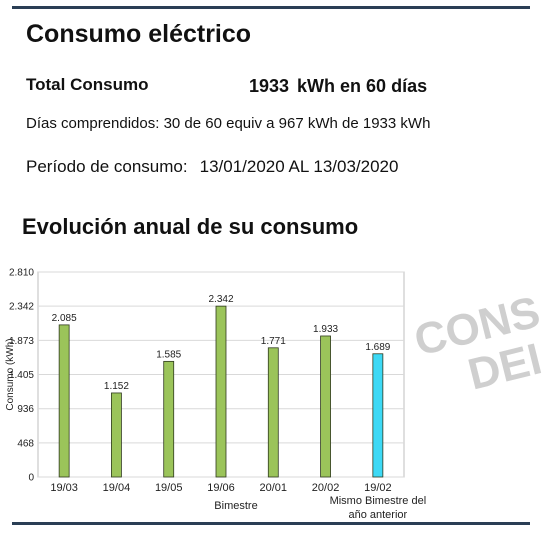 The width and height of the screenshot is (543, 535). I want to click on y-tick-label: 1.405, so click(21, 375).